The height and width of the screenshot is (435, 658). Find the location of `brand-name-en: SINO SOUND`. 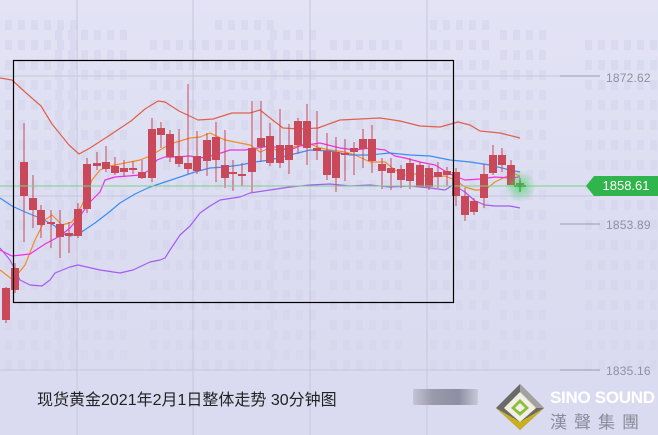

brand-name-en: SINO SOUND is located at coordinates (602, 397).